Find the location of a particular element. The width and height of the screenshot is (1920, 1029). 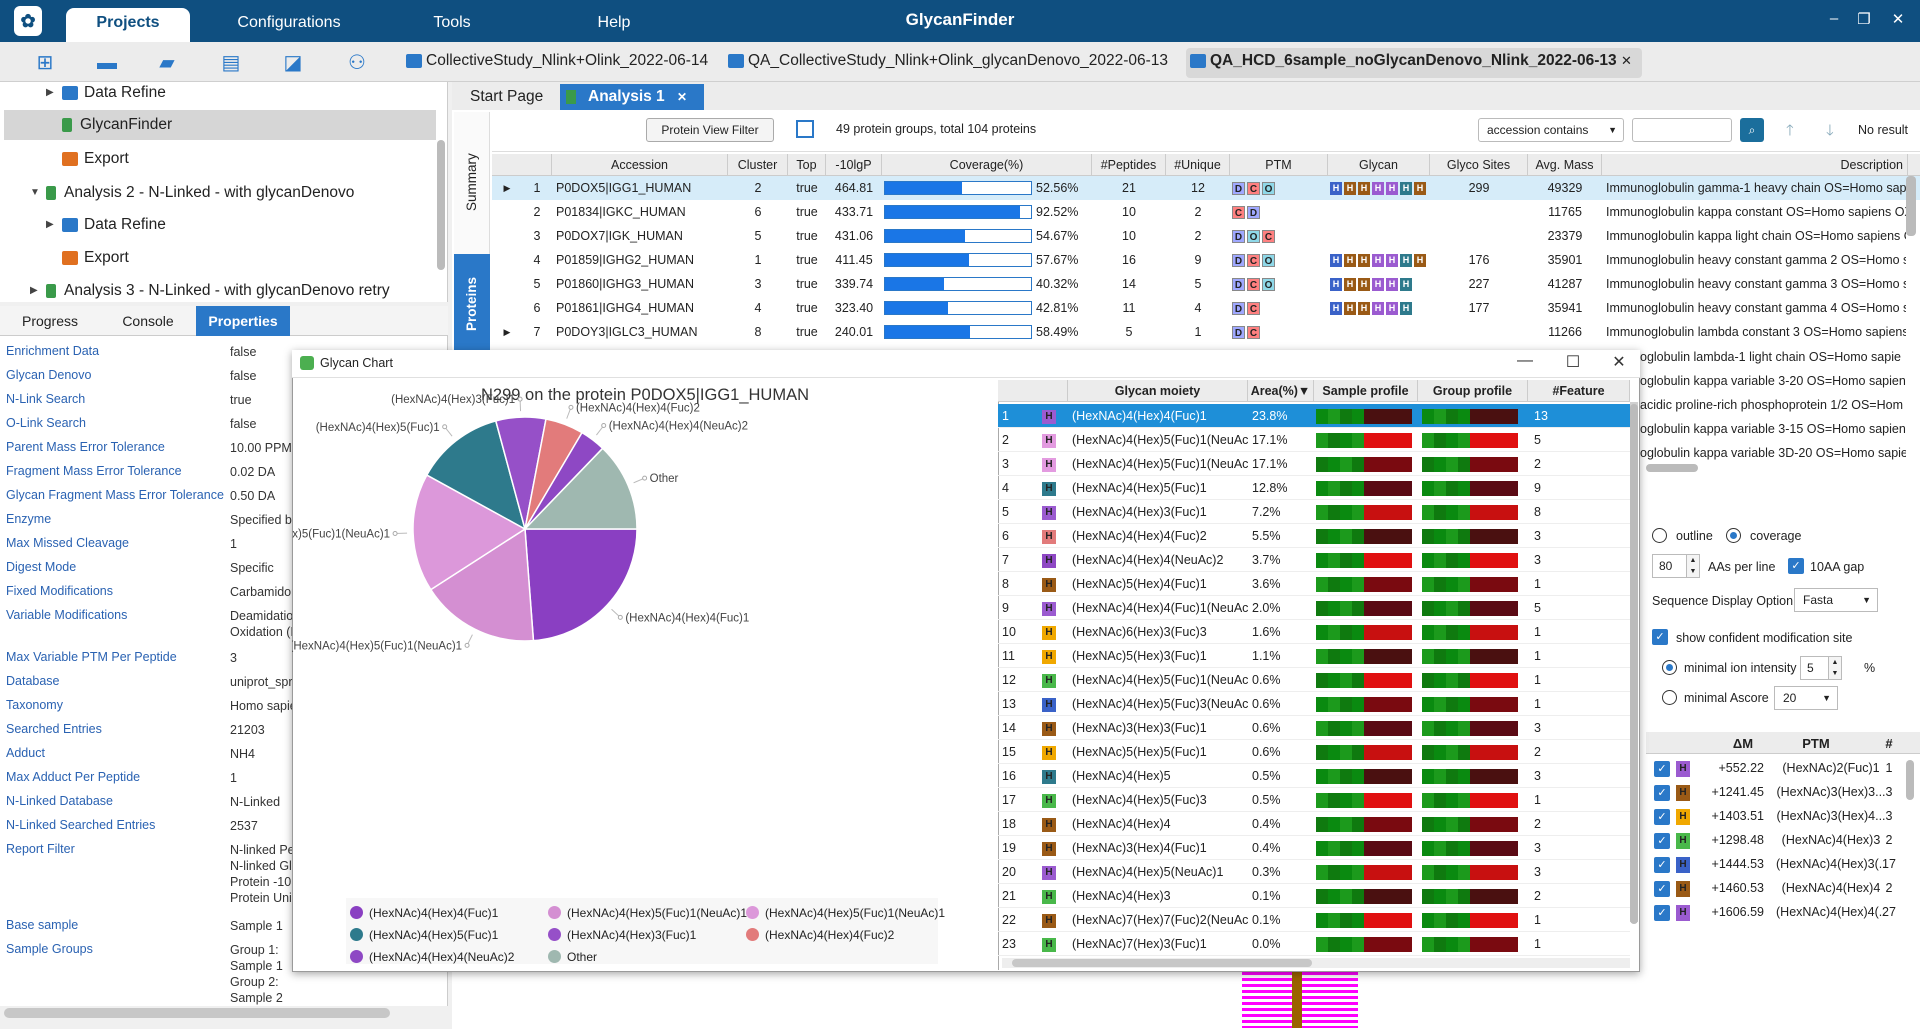

show-confident-checkbox: ✓ is located at coordinates (1660, 637).